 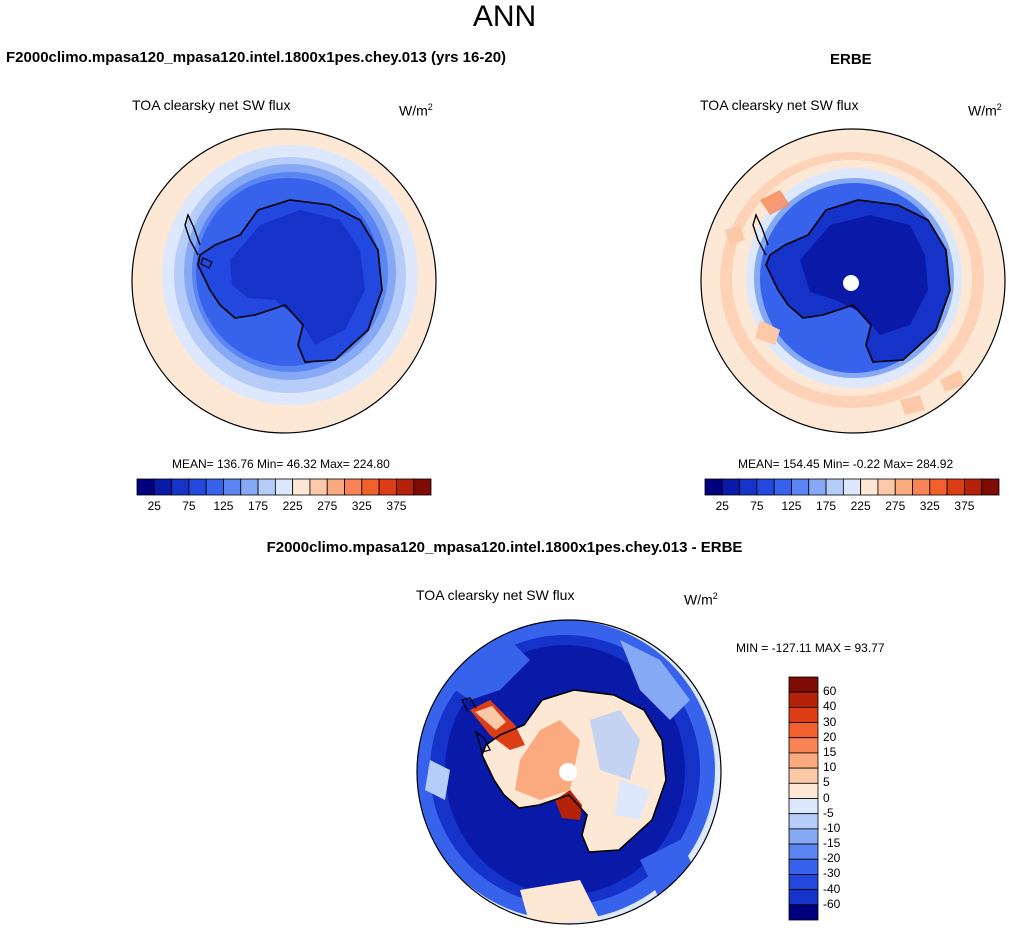 What do you see at coordinates (832, 873) in the screenshot?
I see `colorbar-tick-label: -30` at bounding box center [832, 873].